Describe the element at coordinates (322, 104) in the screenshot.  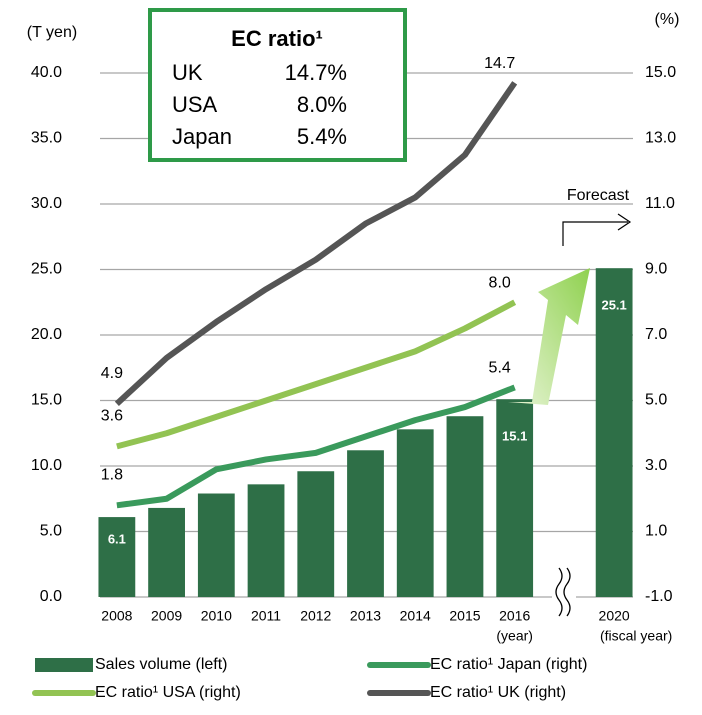
I see `inset-value: 8.0%` at that location.